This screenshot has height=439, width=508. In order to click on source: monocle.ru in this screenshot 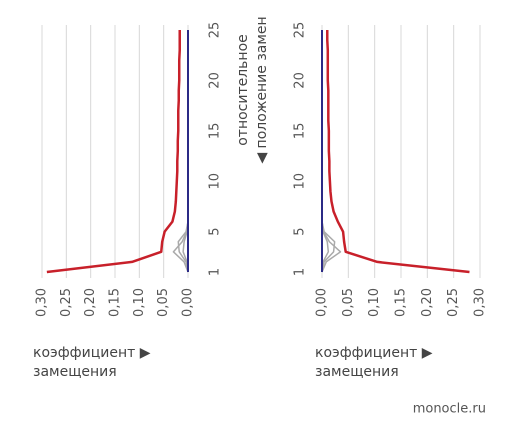, I will do `click(449, 409)`.